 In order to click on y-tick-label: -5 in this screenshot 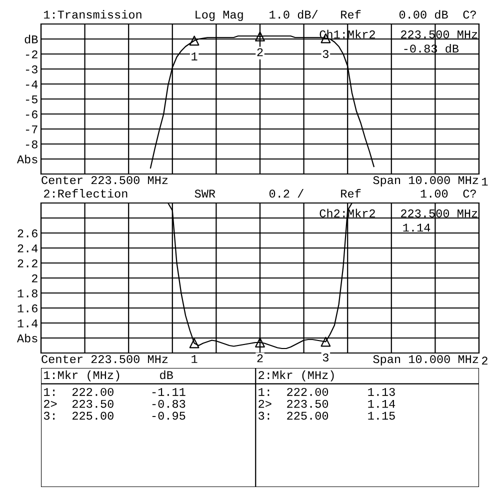, I will do `click(32, 100)`.